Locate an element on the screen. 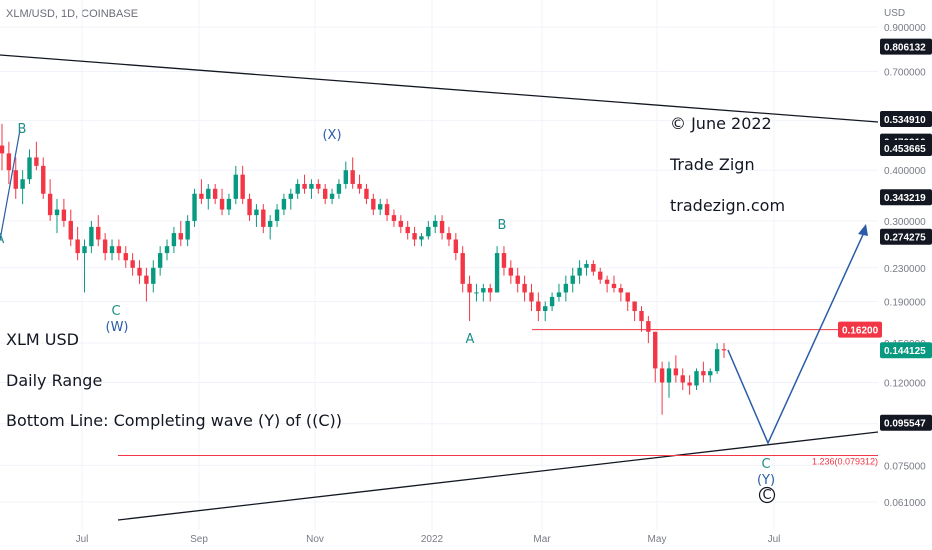 This screenshot has height=550, width=932. wave-label: (X) is located at coordinates (331, 135).